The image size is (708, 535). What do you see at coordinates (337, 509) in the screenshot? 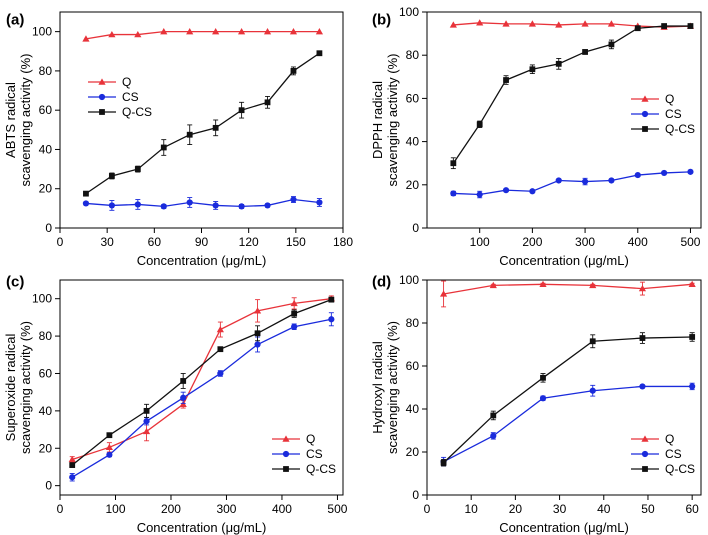
I see `x-tick-label: 500` at bounding box center [337, 509].